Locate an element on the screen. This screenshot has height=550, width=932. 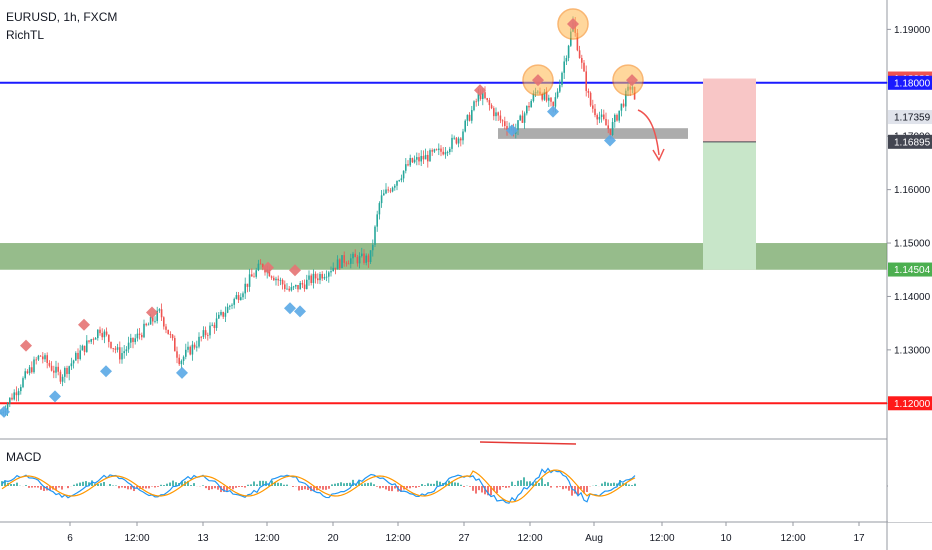
price-label: 1.18000 is located at coordinates (912, 83).